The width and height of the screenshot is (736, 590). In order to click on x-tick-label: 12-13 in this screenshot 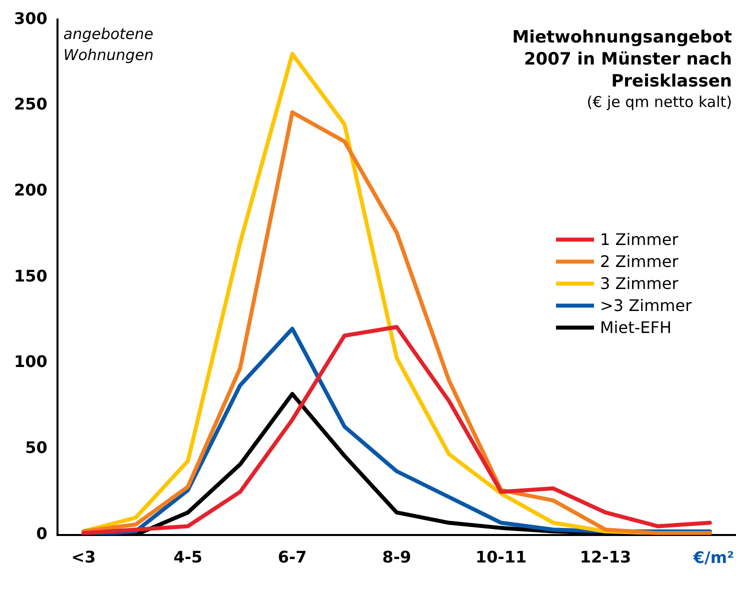, I will do `click(606, 557)`.